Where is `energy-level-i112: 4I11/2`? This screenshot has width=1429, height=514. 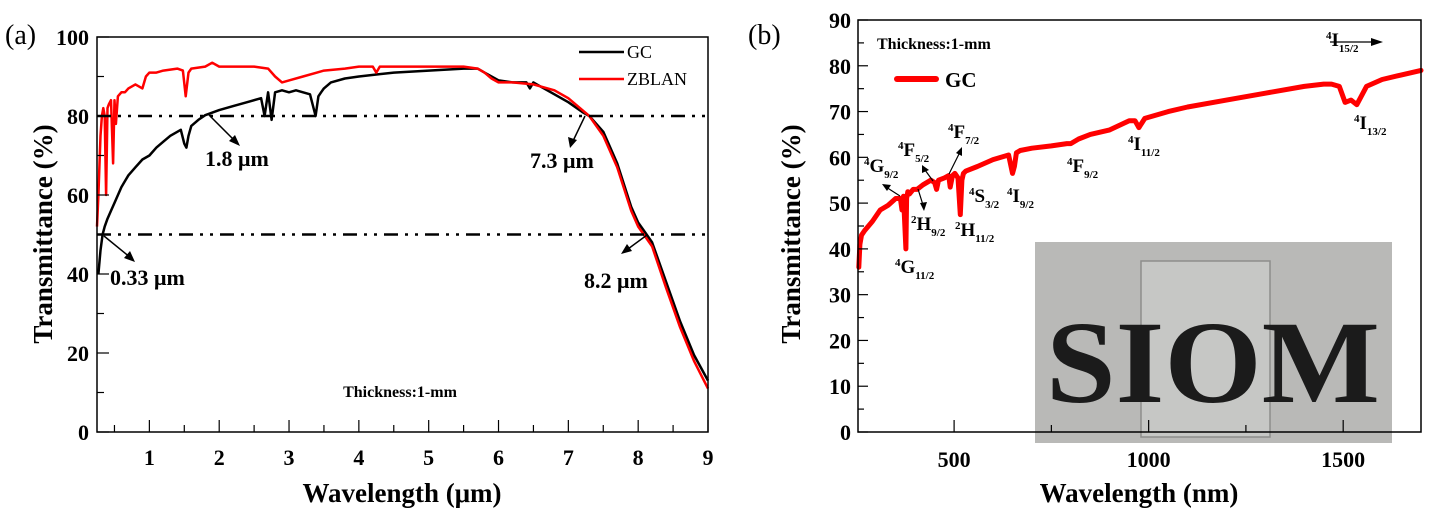
energy-level-i112: 4I11/2 is located at coordinates (1144, 146).